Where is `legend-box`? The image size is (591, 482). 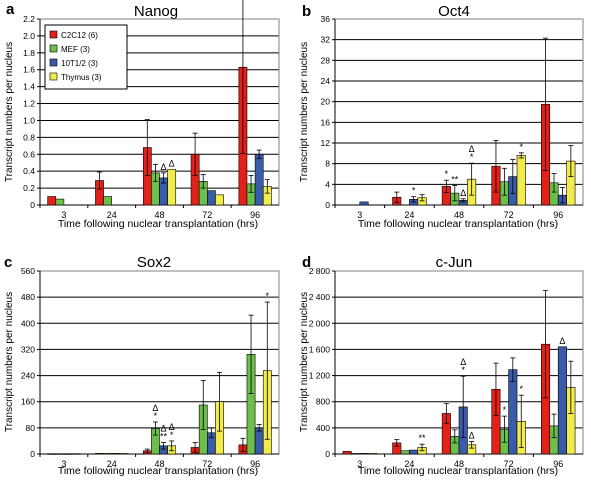
legend-box is located at coordinates (86, 57).